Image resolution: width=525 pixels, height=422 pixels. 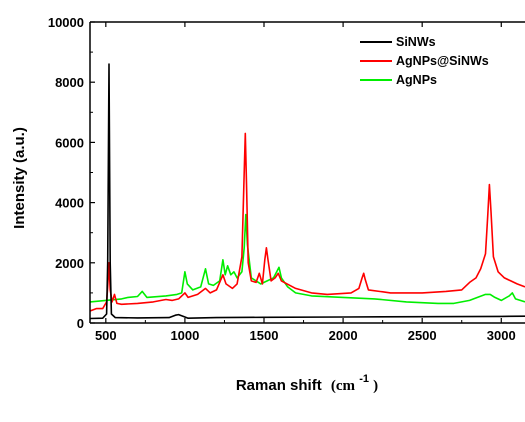 What do you see at coordinates (80, 323) in the screenshot?
I see `y-tick-label: 0` at bounding box center [80, 323].